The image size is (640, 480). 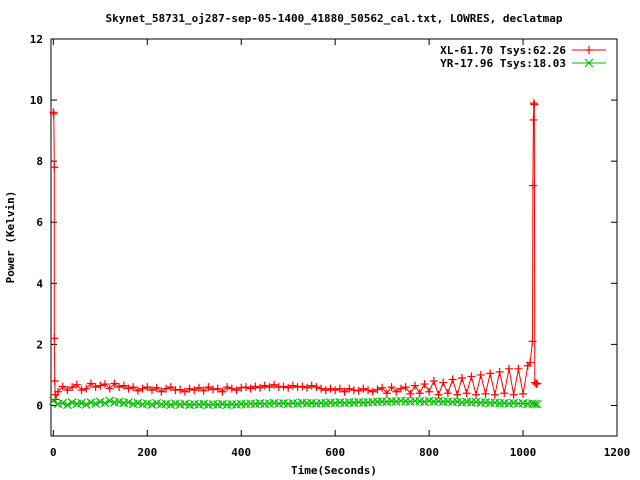 I want to click on series-yr, so click(x=295, y=403).